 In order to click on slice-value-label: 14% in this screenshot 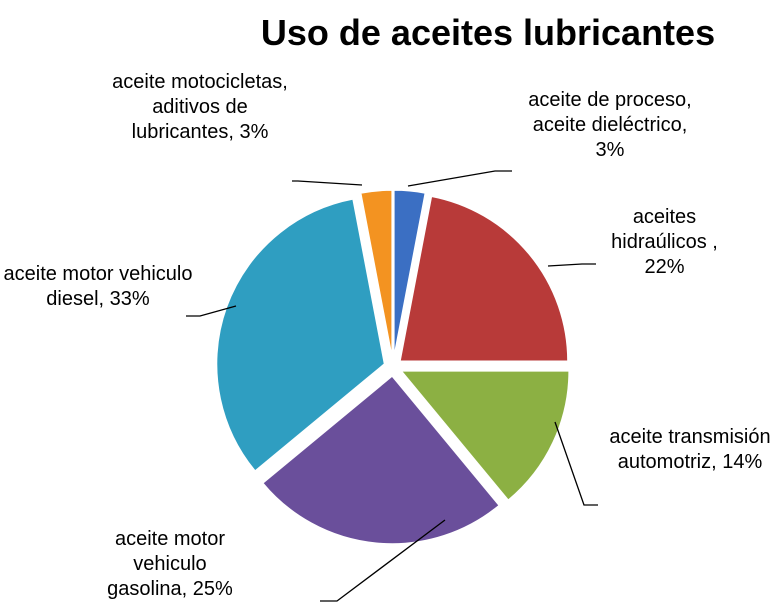, I will do `click(742, 462)`.